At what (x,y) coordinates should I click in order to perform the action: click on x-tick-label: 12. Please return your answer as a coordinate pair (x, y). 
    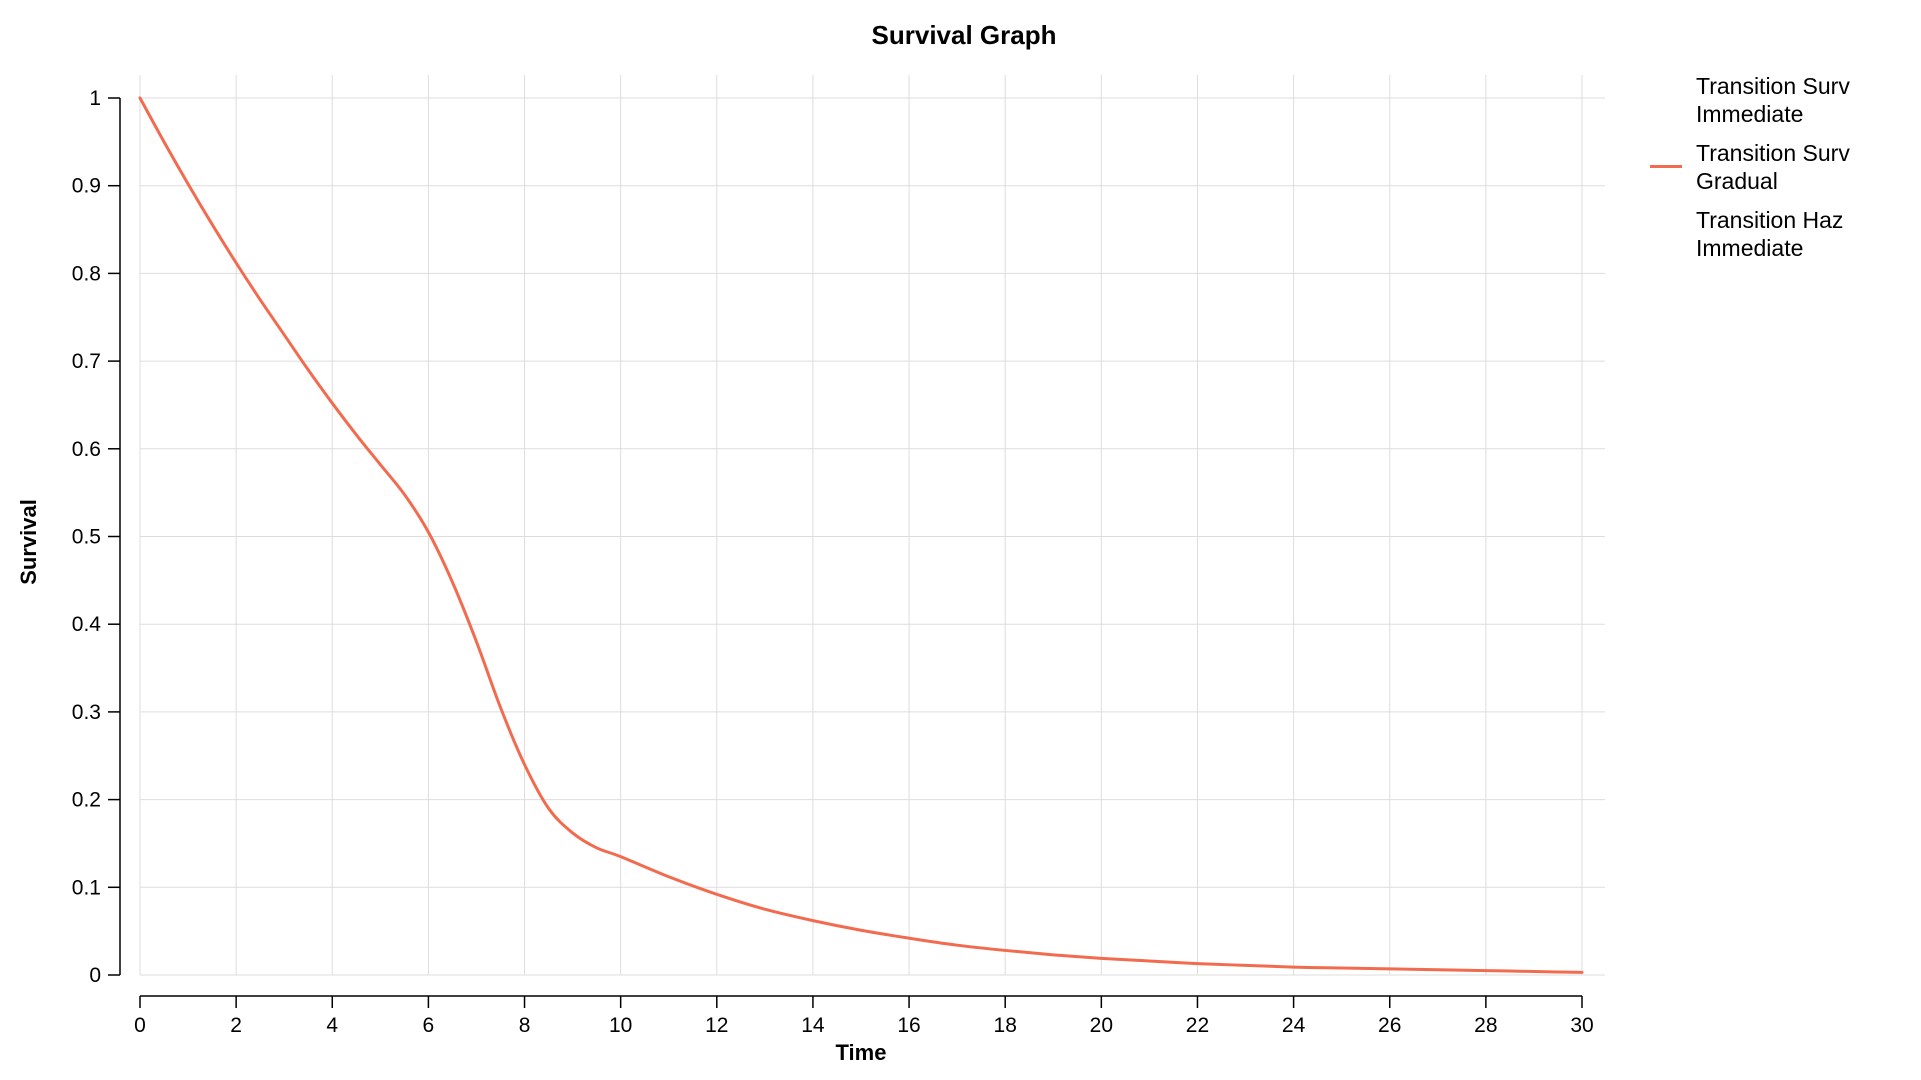
    Looking at the image, I should click on (716, 1025).